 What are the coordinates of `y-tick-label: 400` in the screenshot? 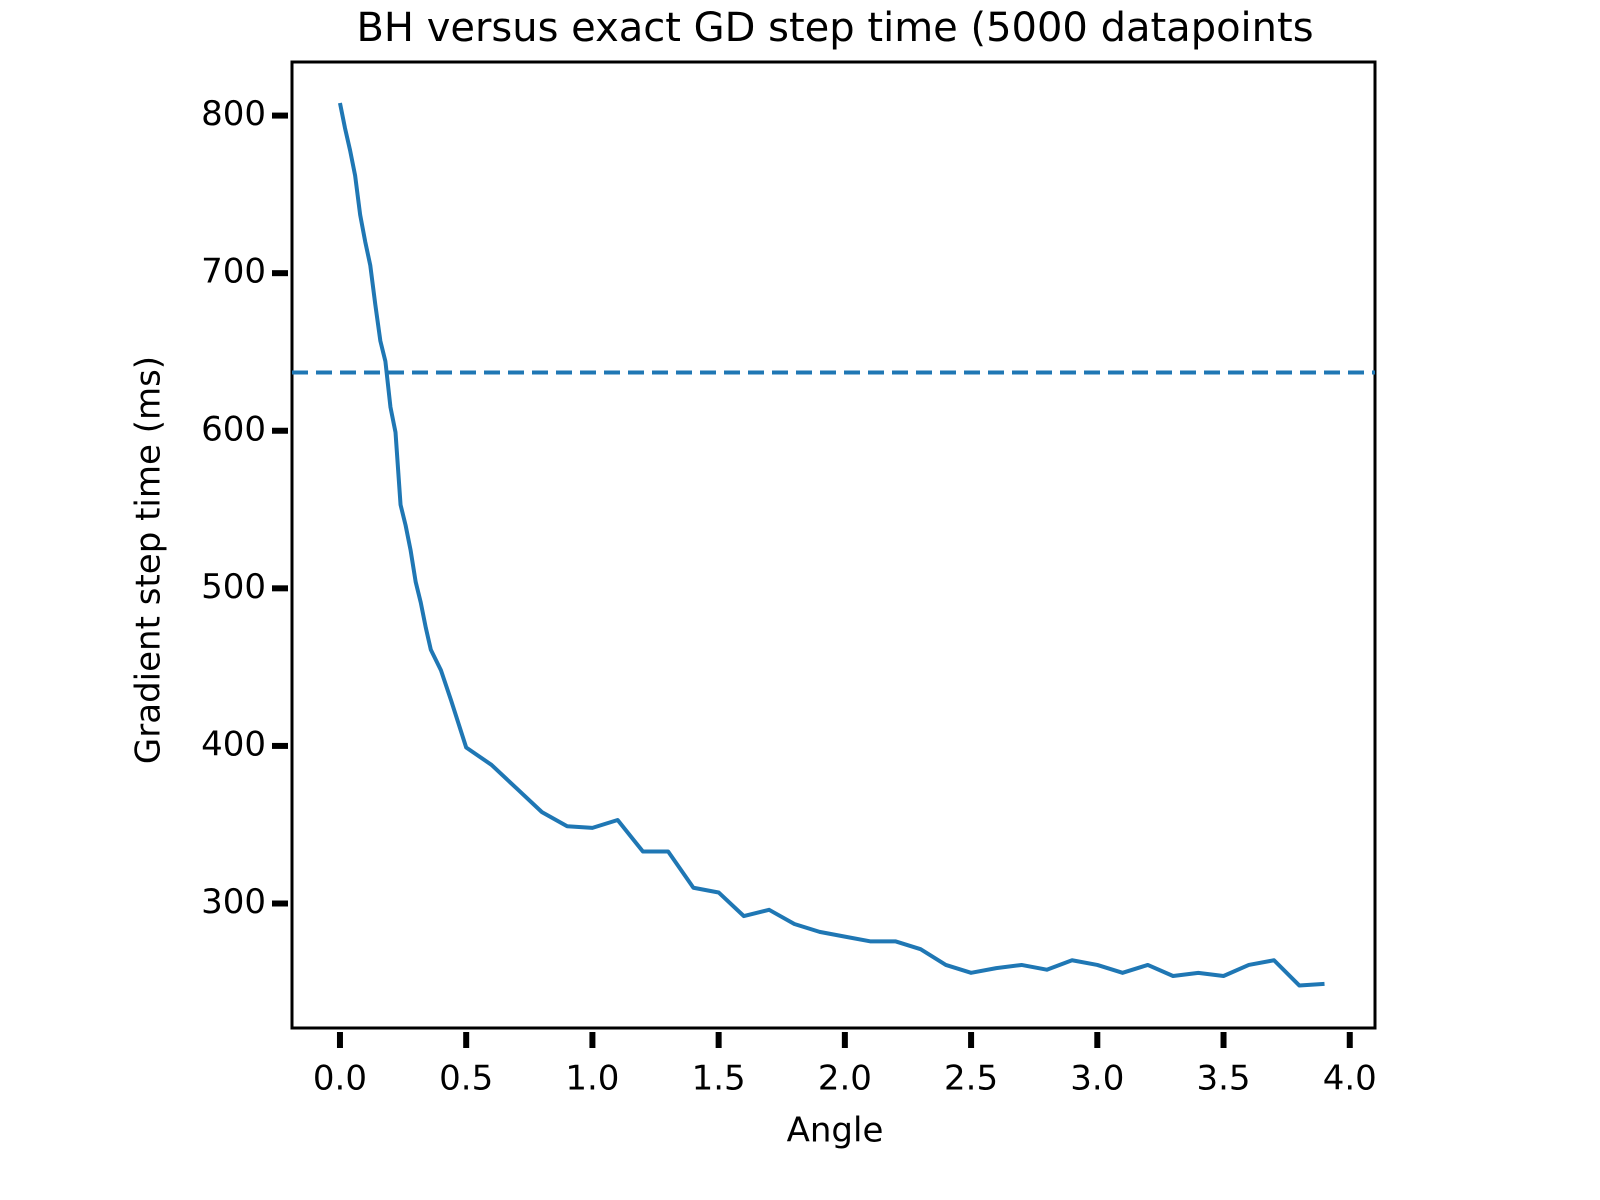 It's located at (233, 744).